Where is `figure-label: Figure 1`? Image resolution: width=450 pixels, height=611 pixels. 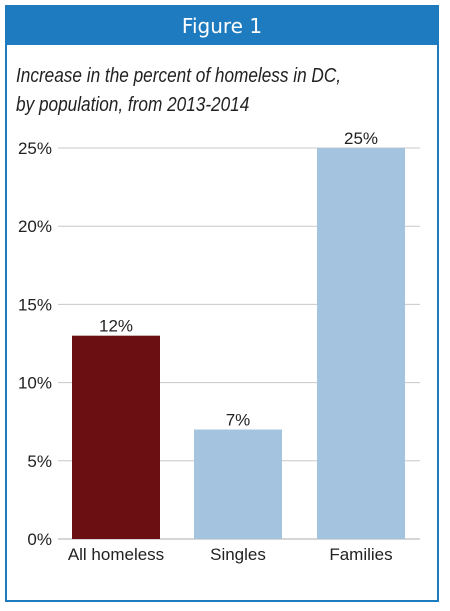
figure-label: Figure 1 is located at coordinates (222, 26).